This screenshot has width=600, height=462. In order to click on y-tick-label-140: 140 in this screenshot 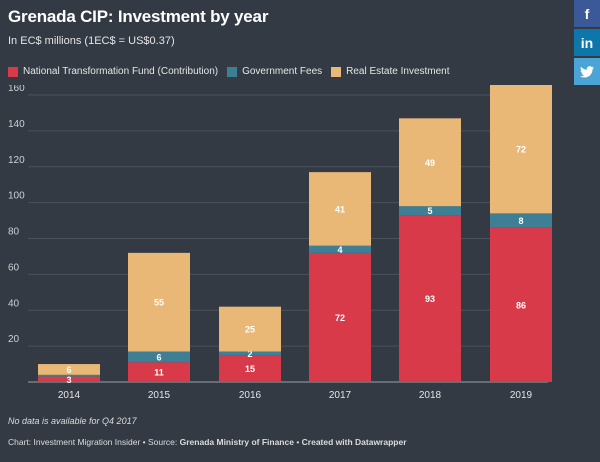, I will do `click(16, 124)`.